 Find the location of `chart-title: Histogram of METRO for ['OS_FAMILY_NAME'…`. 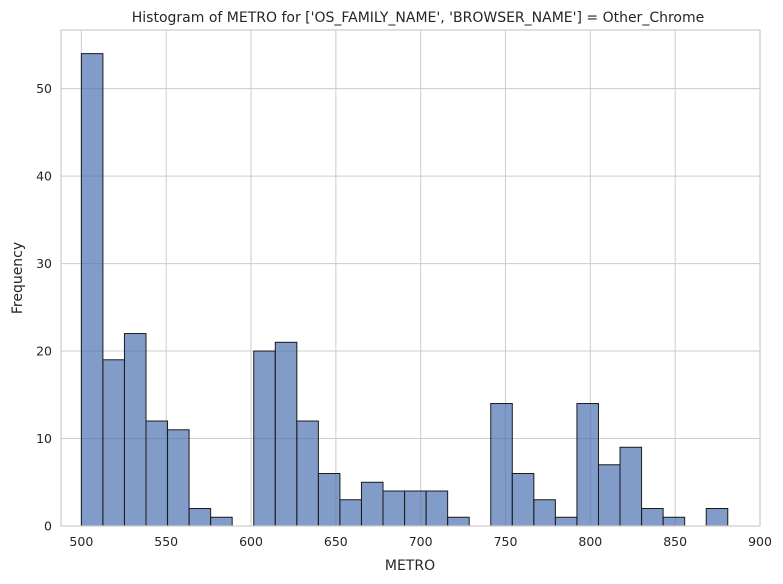

chart-title: Histogram of METRO for ['OS_FAMILY_NAME'… is located at coordinates (418, 18).